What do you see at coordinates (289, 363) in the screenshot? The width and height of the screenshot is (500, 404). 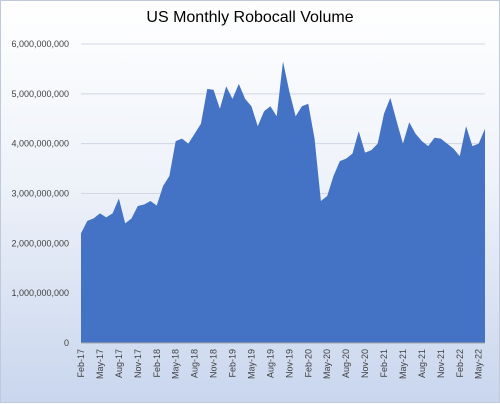 I see `x-tick-label: Nov-19` at bounding box center [289, 363].